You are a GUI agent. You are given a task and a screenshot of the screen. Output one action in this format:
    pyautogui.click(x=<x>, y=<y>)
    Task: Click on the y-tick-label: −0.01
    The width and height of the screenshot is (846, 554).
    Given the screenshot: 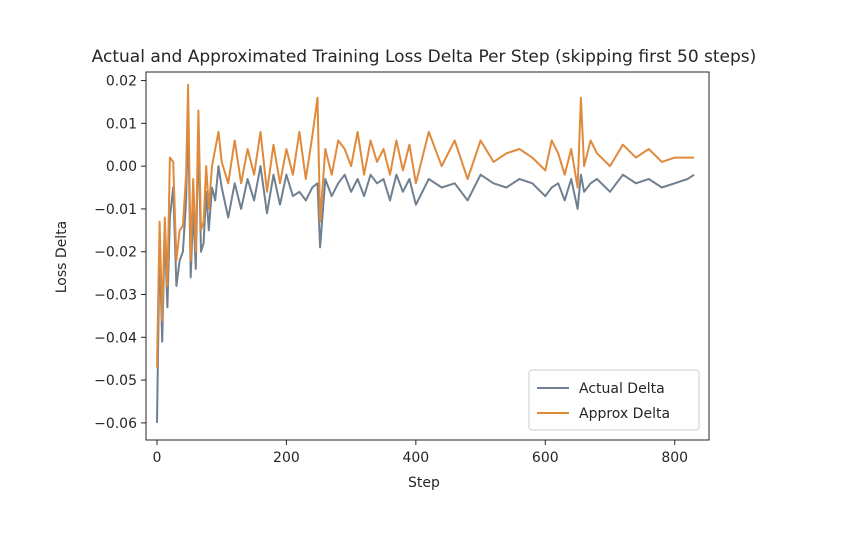 What is the action you would take?
    pyautogui.click(x=115, y=210)
    